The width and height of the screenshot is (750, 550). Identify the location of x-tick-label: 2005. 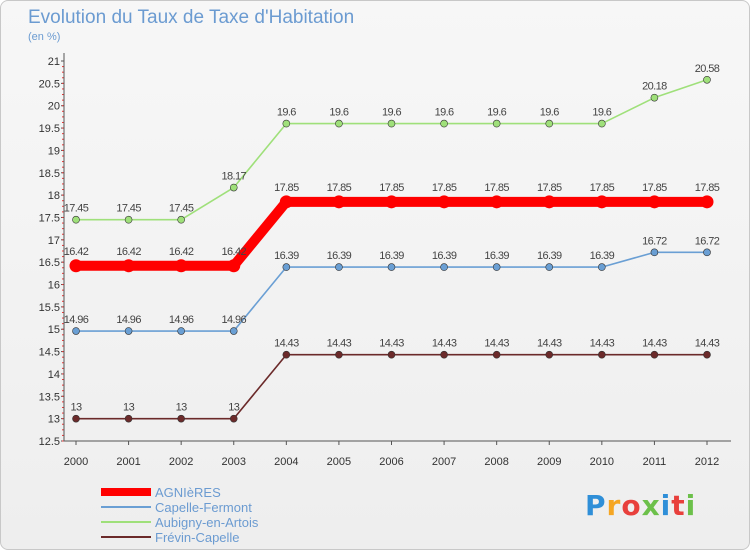
(339, 462).